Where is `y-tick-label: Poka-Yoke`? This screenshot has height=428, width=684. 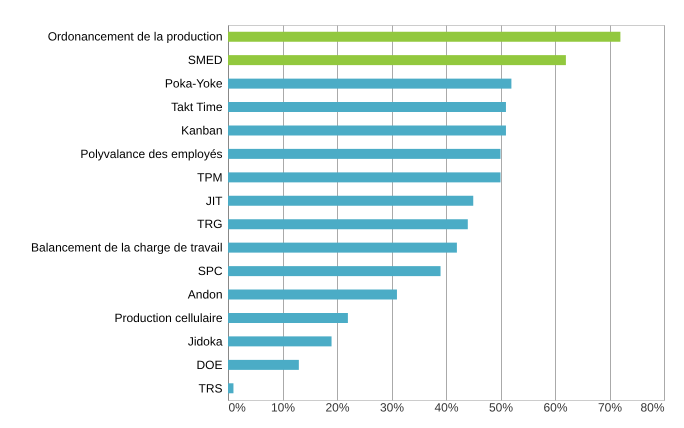 y-tick-label: Poka-Yoke is located at coordinates (193, 83).